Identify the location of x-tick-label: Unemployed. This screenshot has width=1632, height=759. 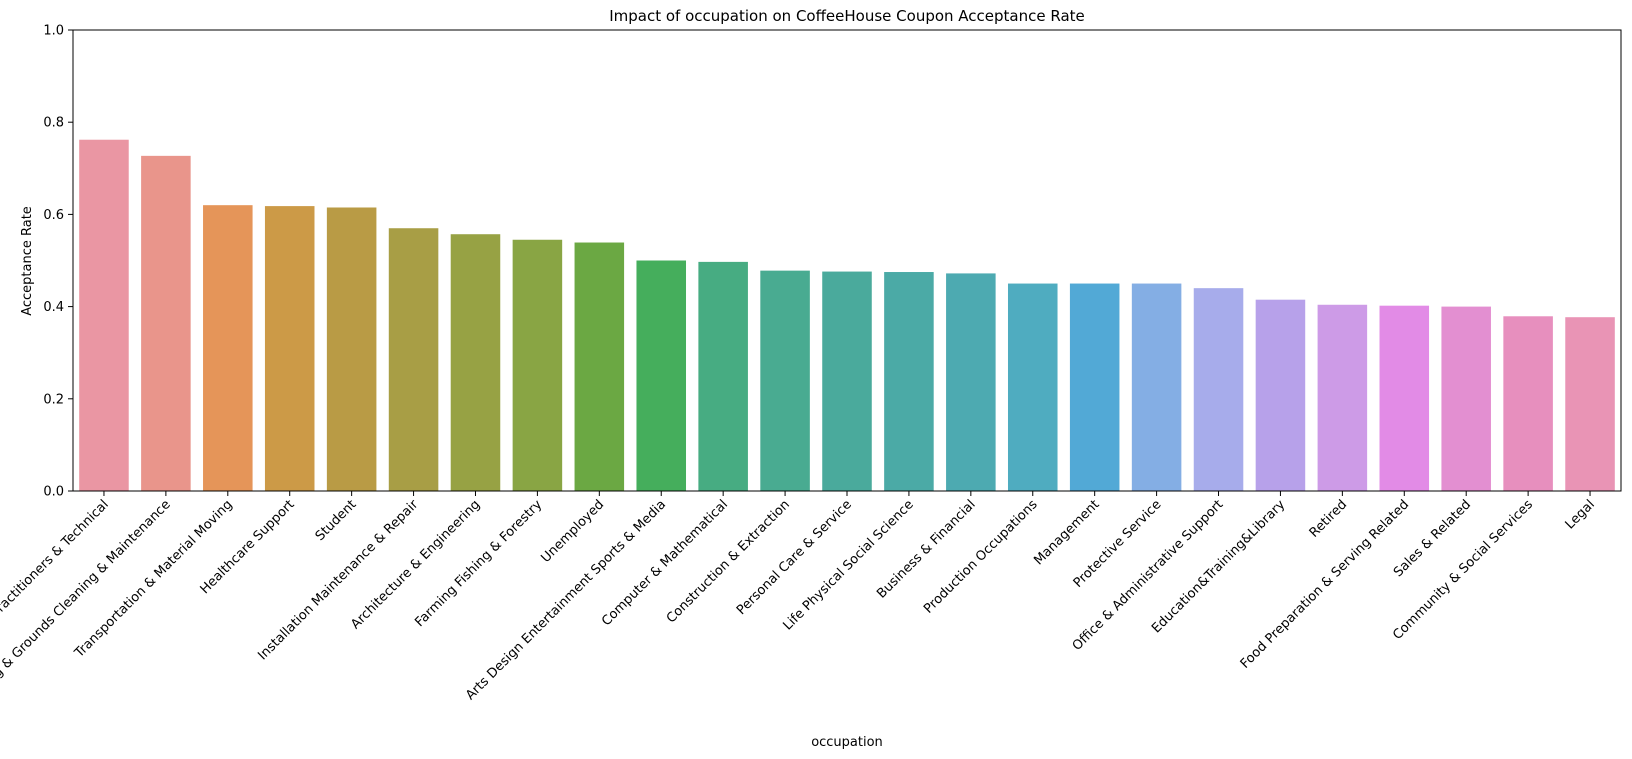
(572, 531).